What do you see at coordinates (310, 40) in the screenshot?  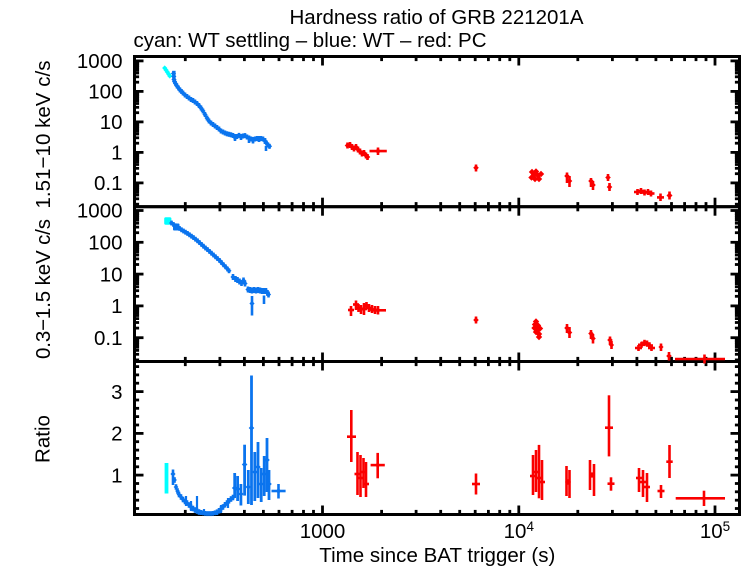 I see `svg-text:cyan: WT settling – blue: WT –: cyan: WT settling – blue: WT – red: PC` at bounding box center [310, 40].